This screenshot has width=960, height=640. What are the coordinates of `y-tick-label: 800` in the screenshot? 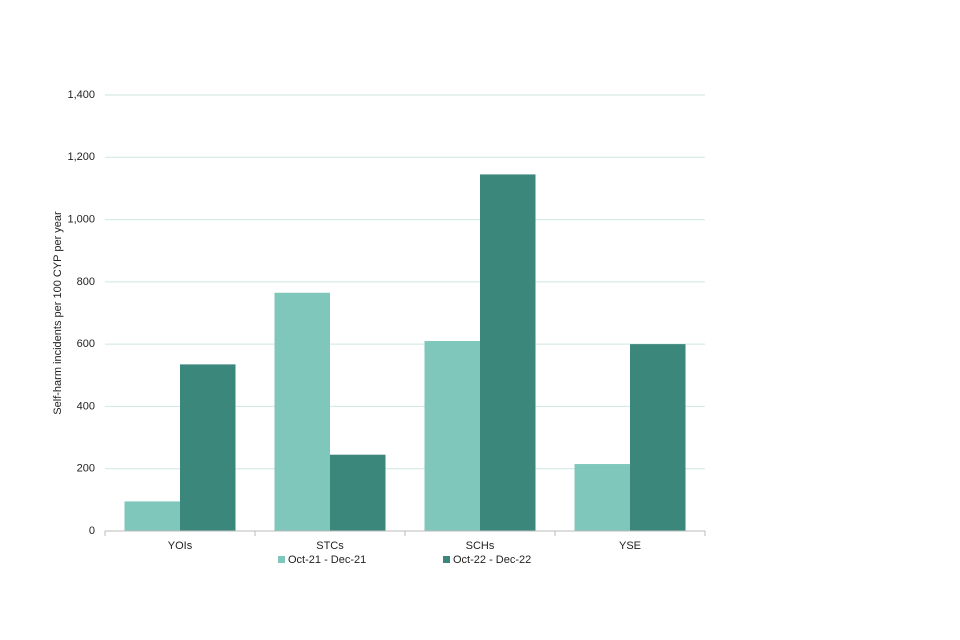 It's located at (86, 282).